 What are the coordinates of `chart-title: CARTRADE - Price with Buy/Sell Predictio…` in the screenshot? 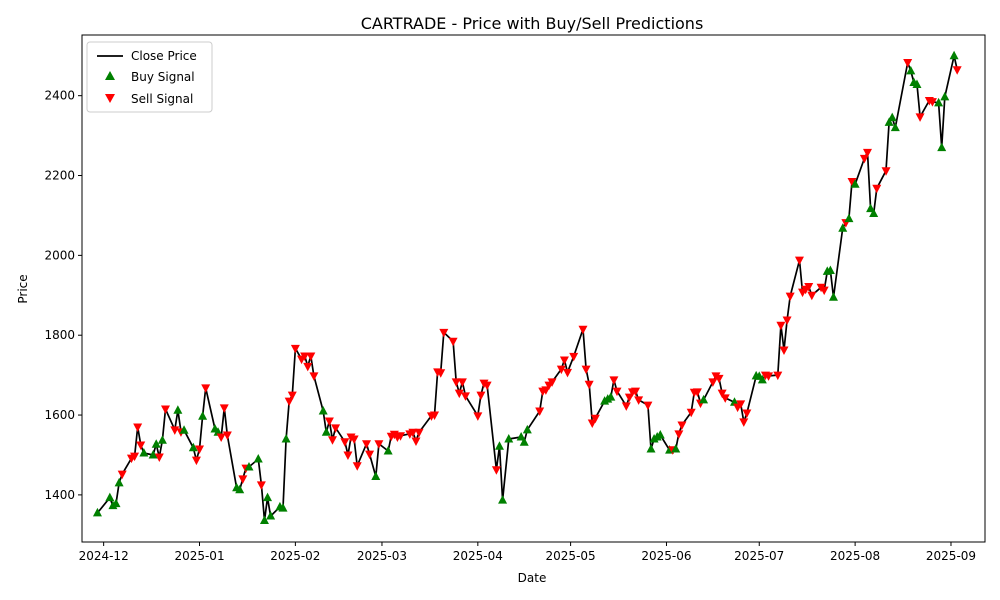 It's located at (532, 23).